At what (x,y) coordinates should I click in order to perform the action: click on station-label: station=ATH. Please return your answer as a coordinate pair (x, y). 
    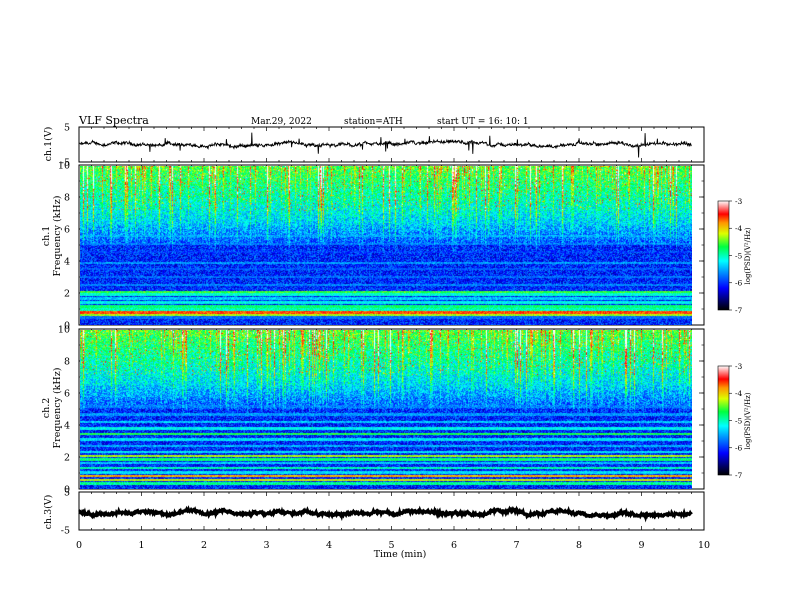
    Looking at the image, I should click on (373, 122).